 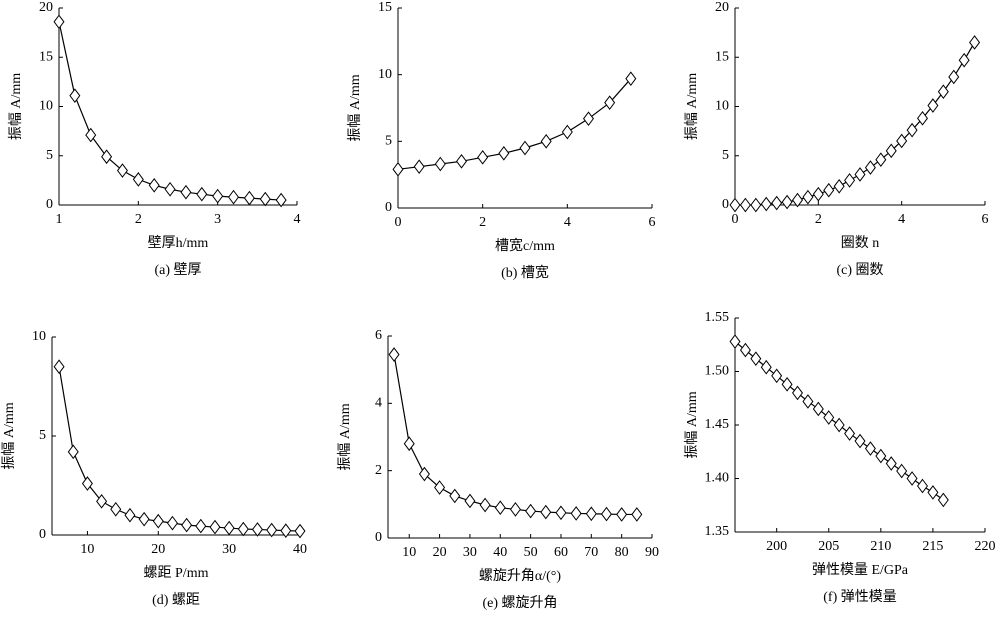 I want to click on caption: (a) 壁厚, so click(x=177, y=270).